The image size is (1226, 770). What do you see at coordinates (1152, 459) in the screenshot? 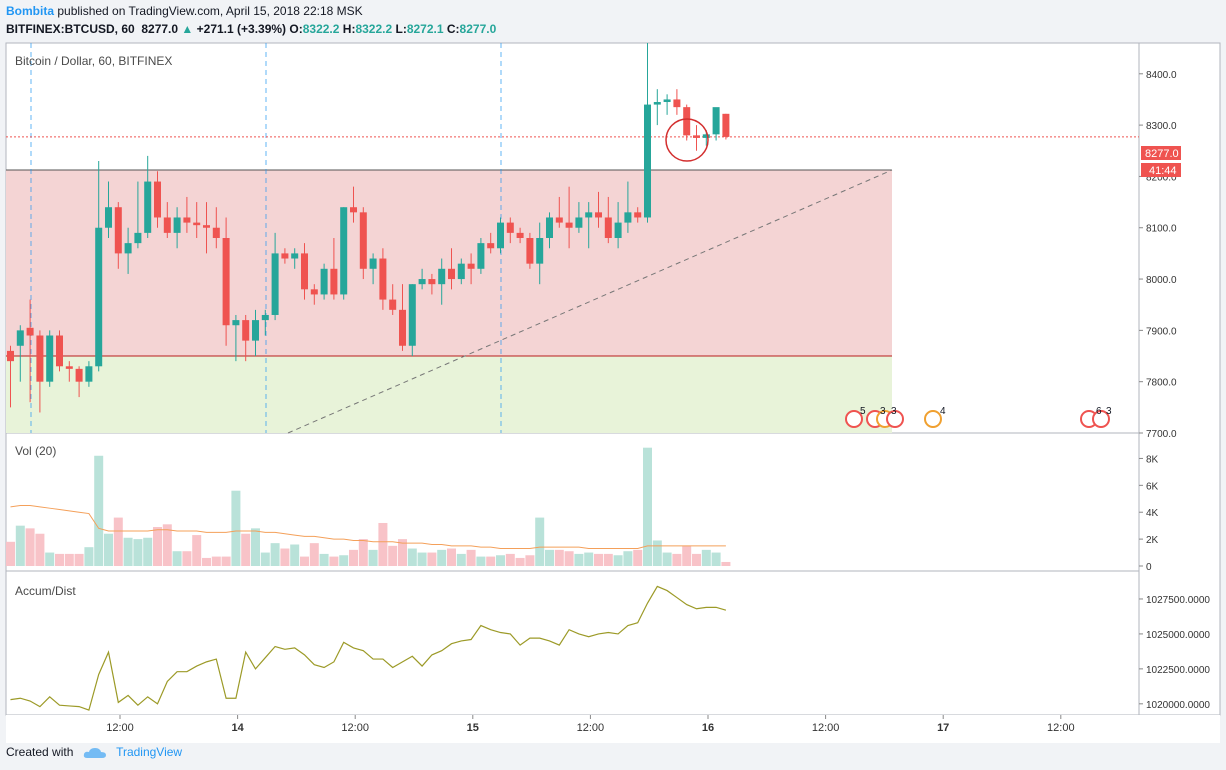
I see `axis-tick-label: 8K` at bounding box center [1152, 459].